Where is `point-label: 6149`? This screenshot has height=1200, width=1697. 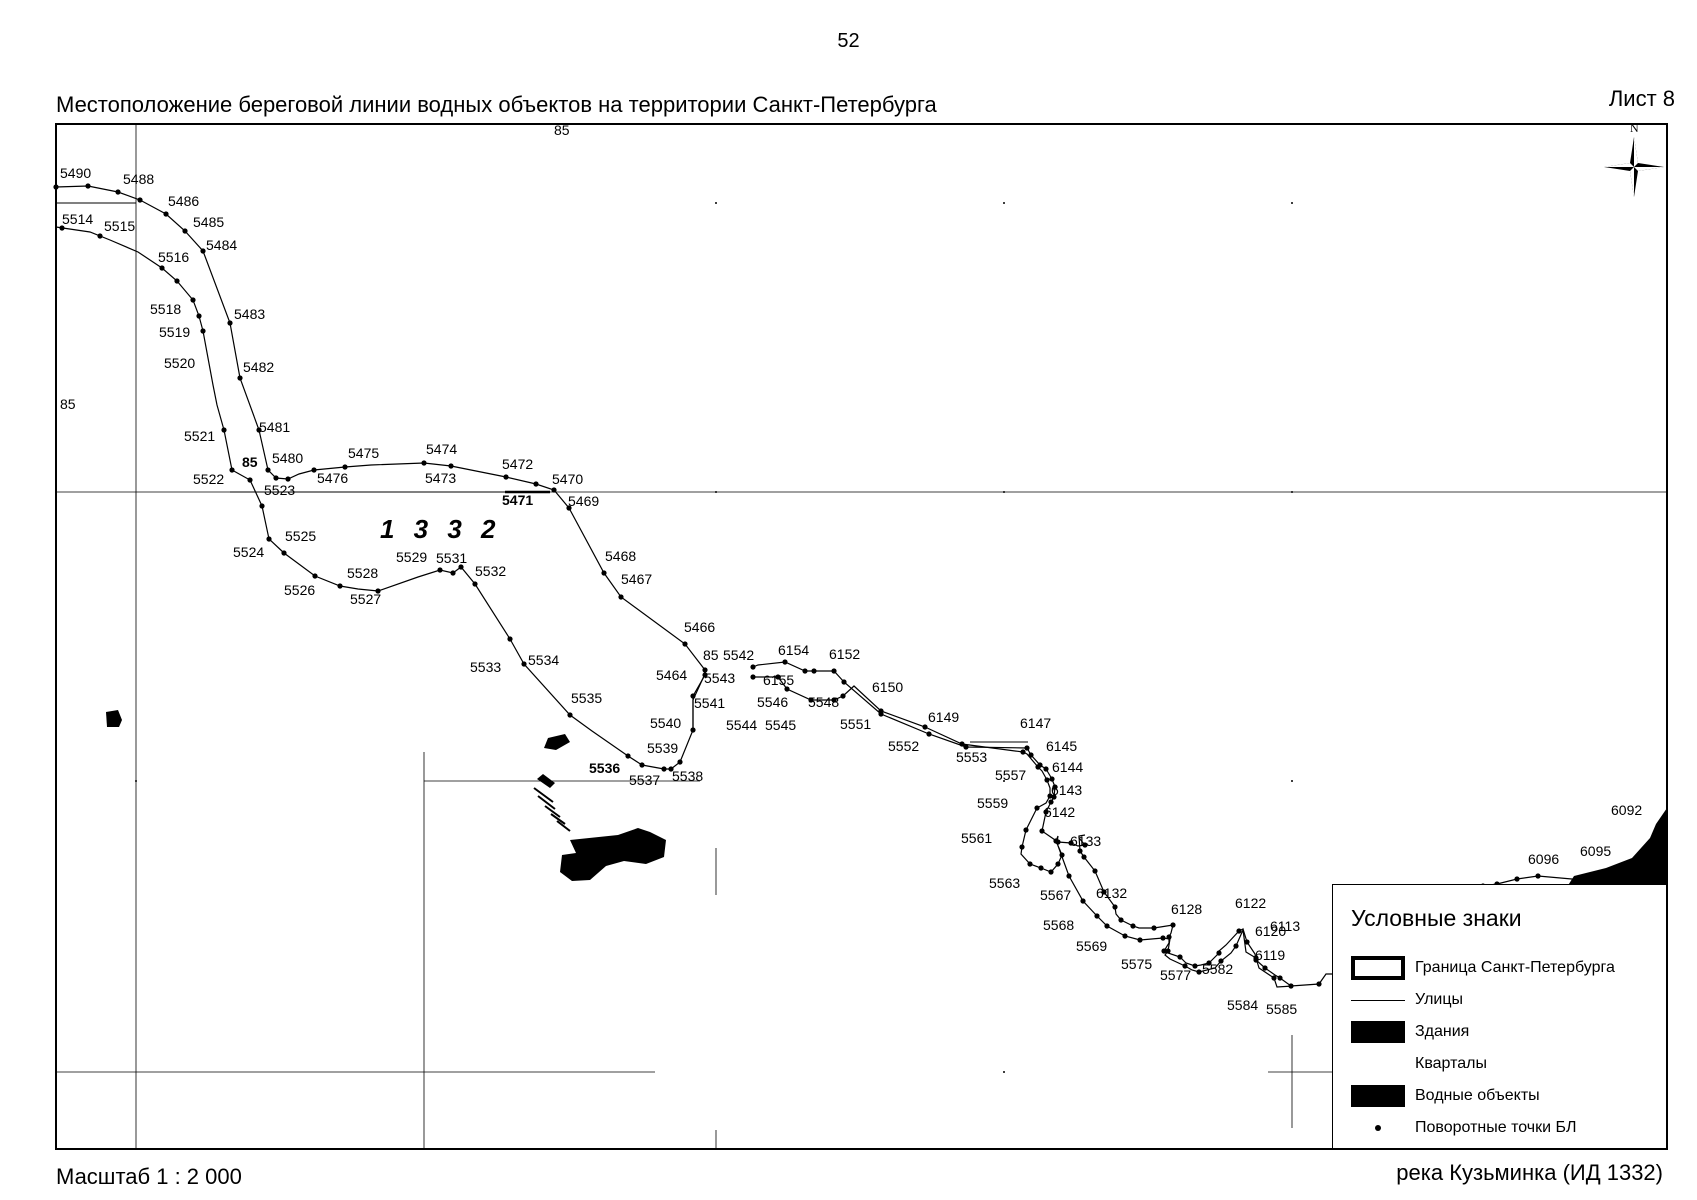 point-label: 6149 is located at coordinates (943, 717).